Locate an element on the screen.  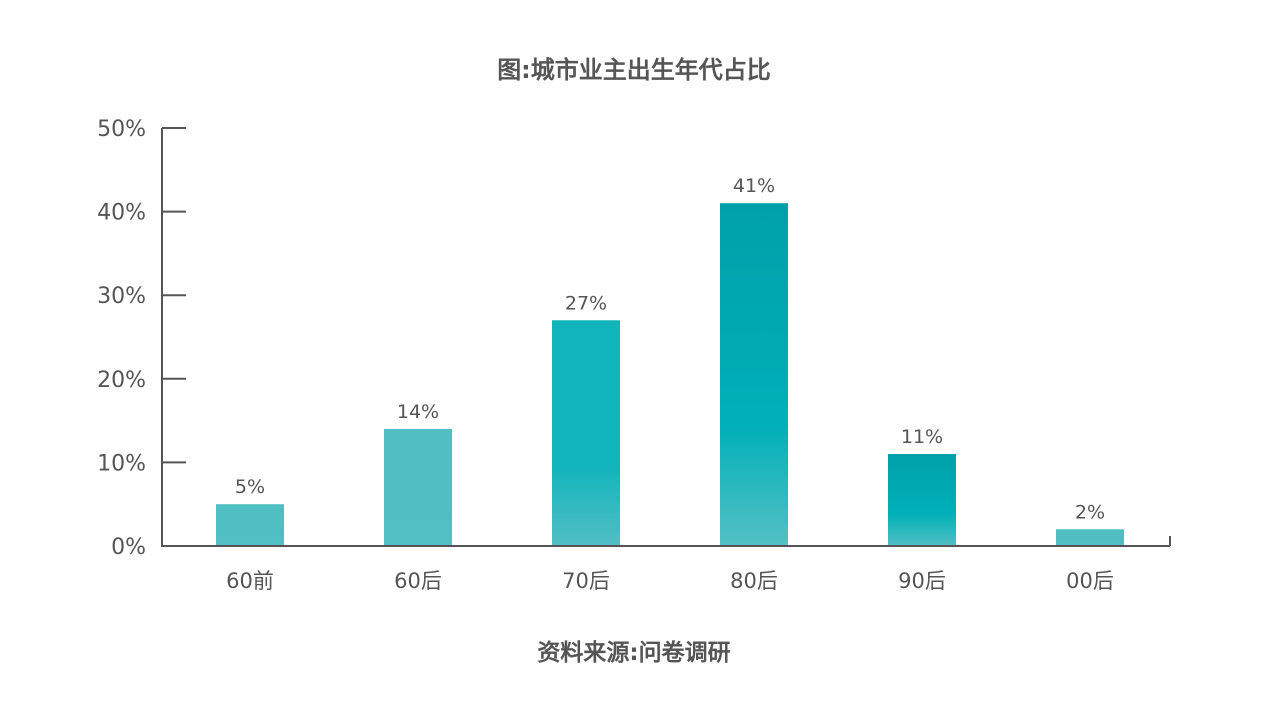
bar-60前 is located at coordinates (250, 524).